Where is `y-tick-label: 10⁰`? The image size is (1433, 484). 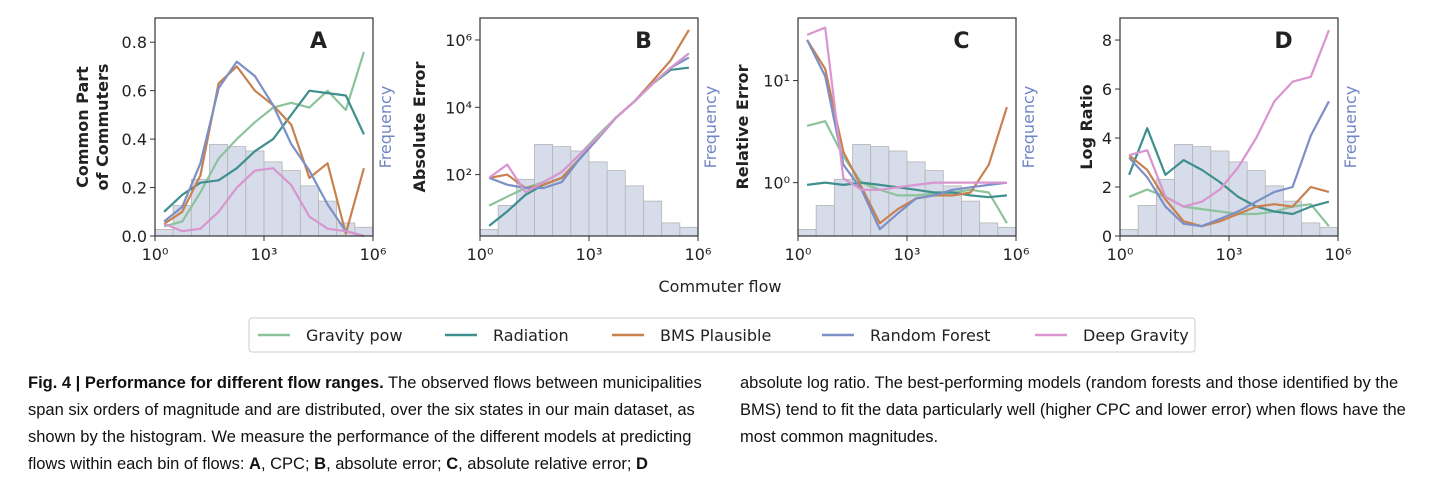
y-tick-label: 10⁰ is located at coordinates (776, 183).